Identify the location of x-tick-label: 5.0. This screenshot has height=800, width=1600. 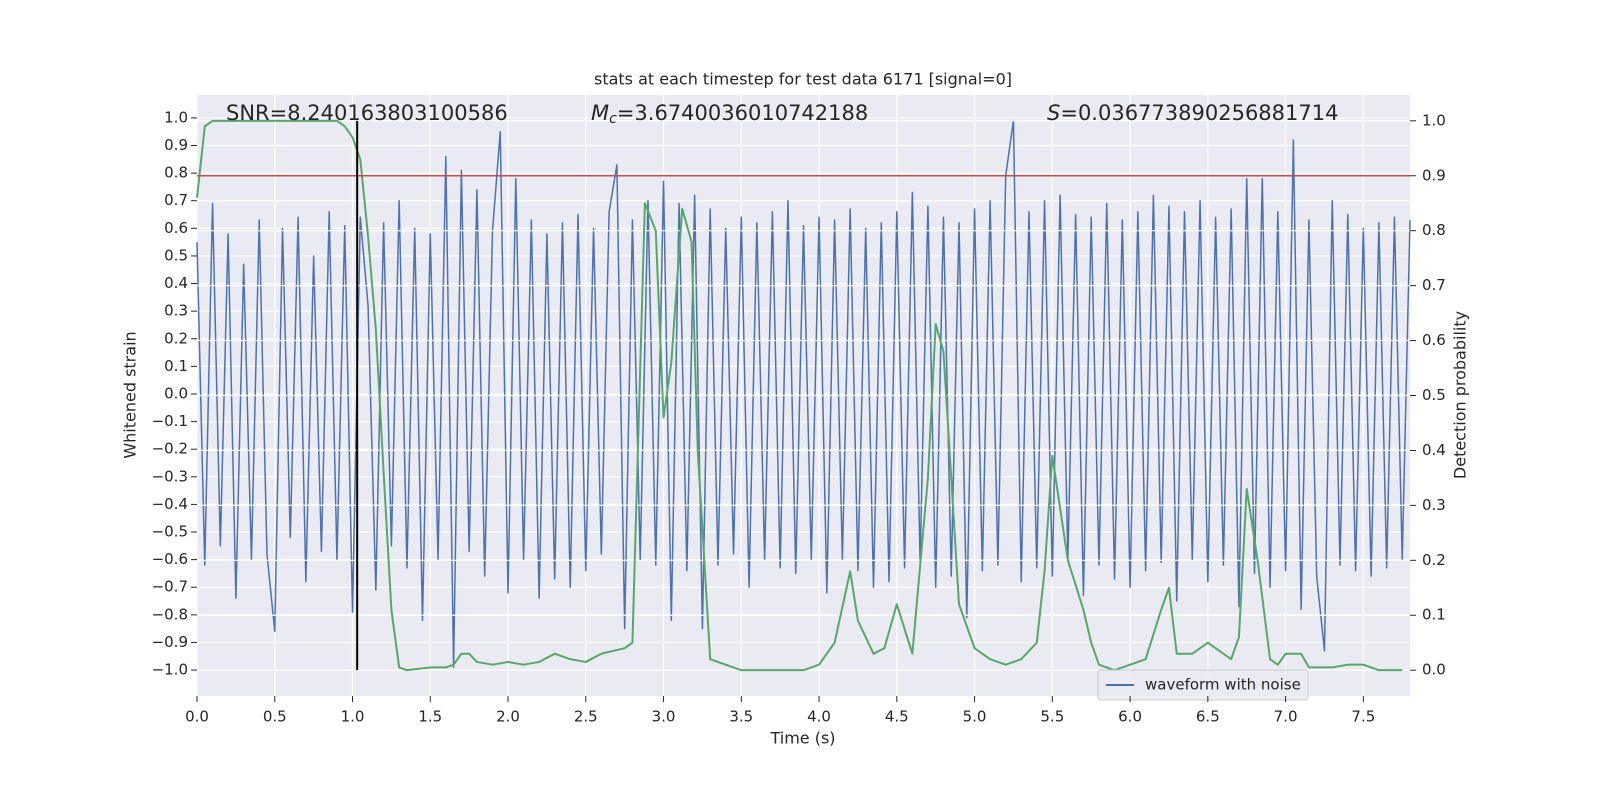
(975, 717).